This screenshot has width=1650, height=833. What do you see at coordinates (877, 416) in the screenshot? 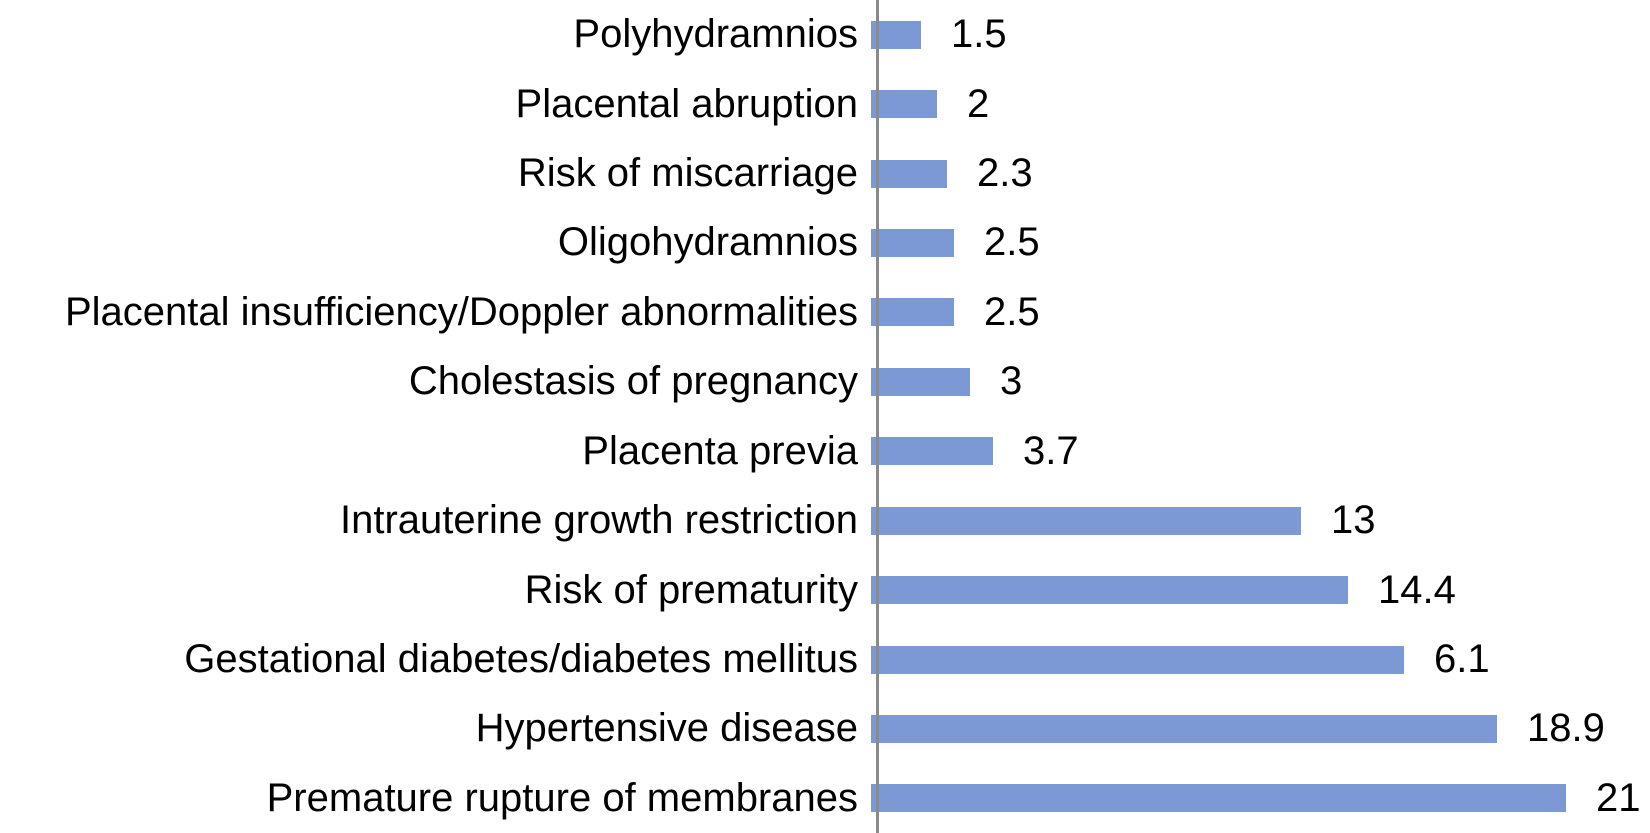
I see `y-axis-line` at bounding box center [877, 416].